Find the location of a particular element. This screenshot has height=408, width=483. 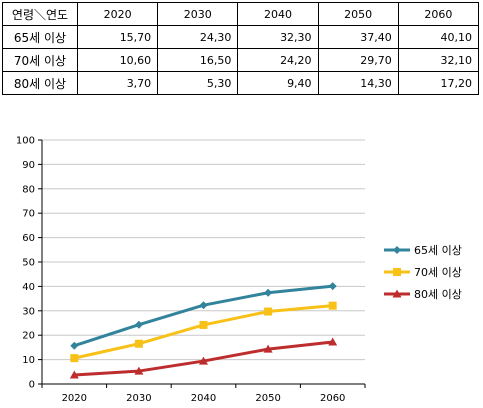

column-header: 2020 is located at coordinates (117, 14).